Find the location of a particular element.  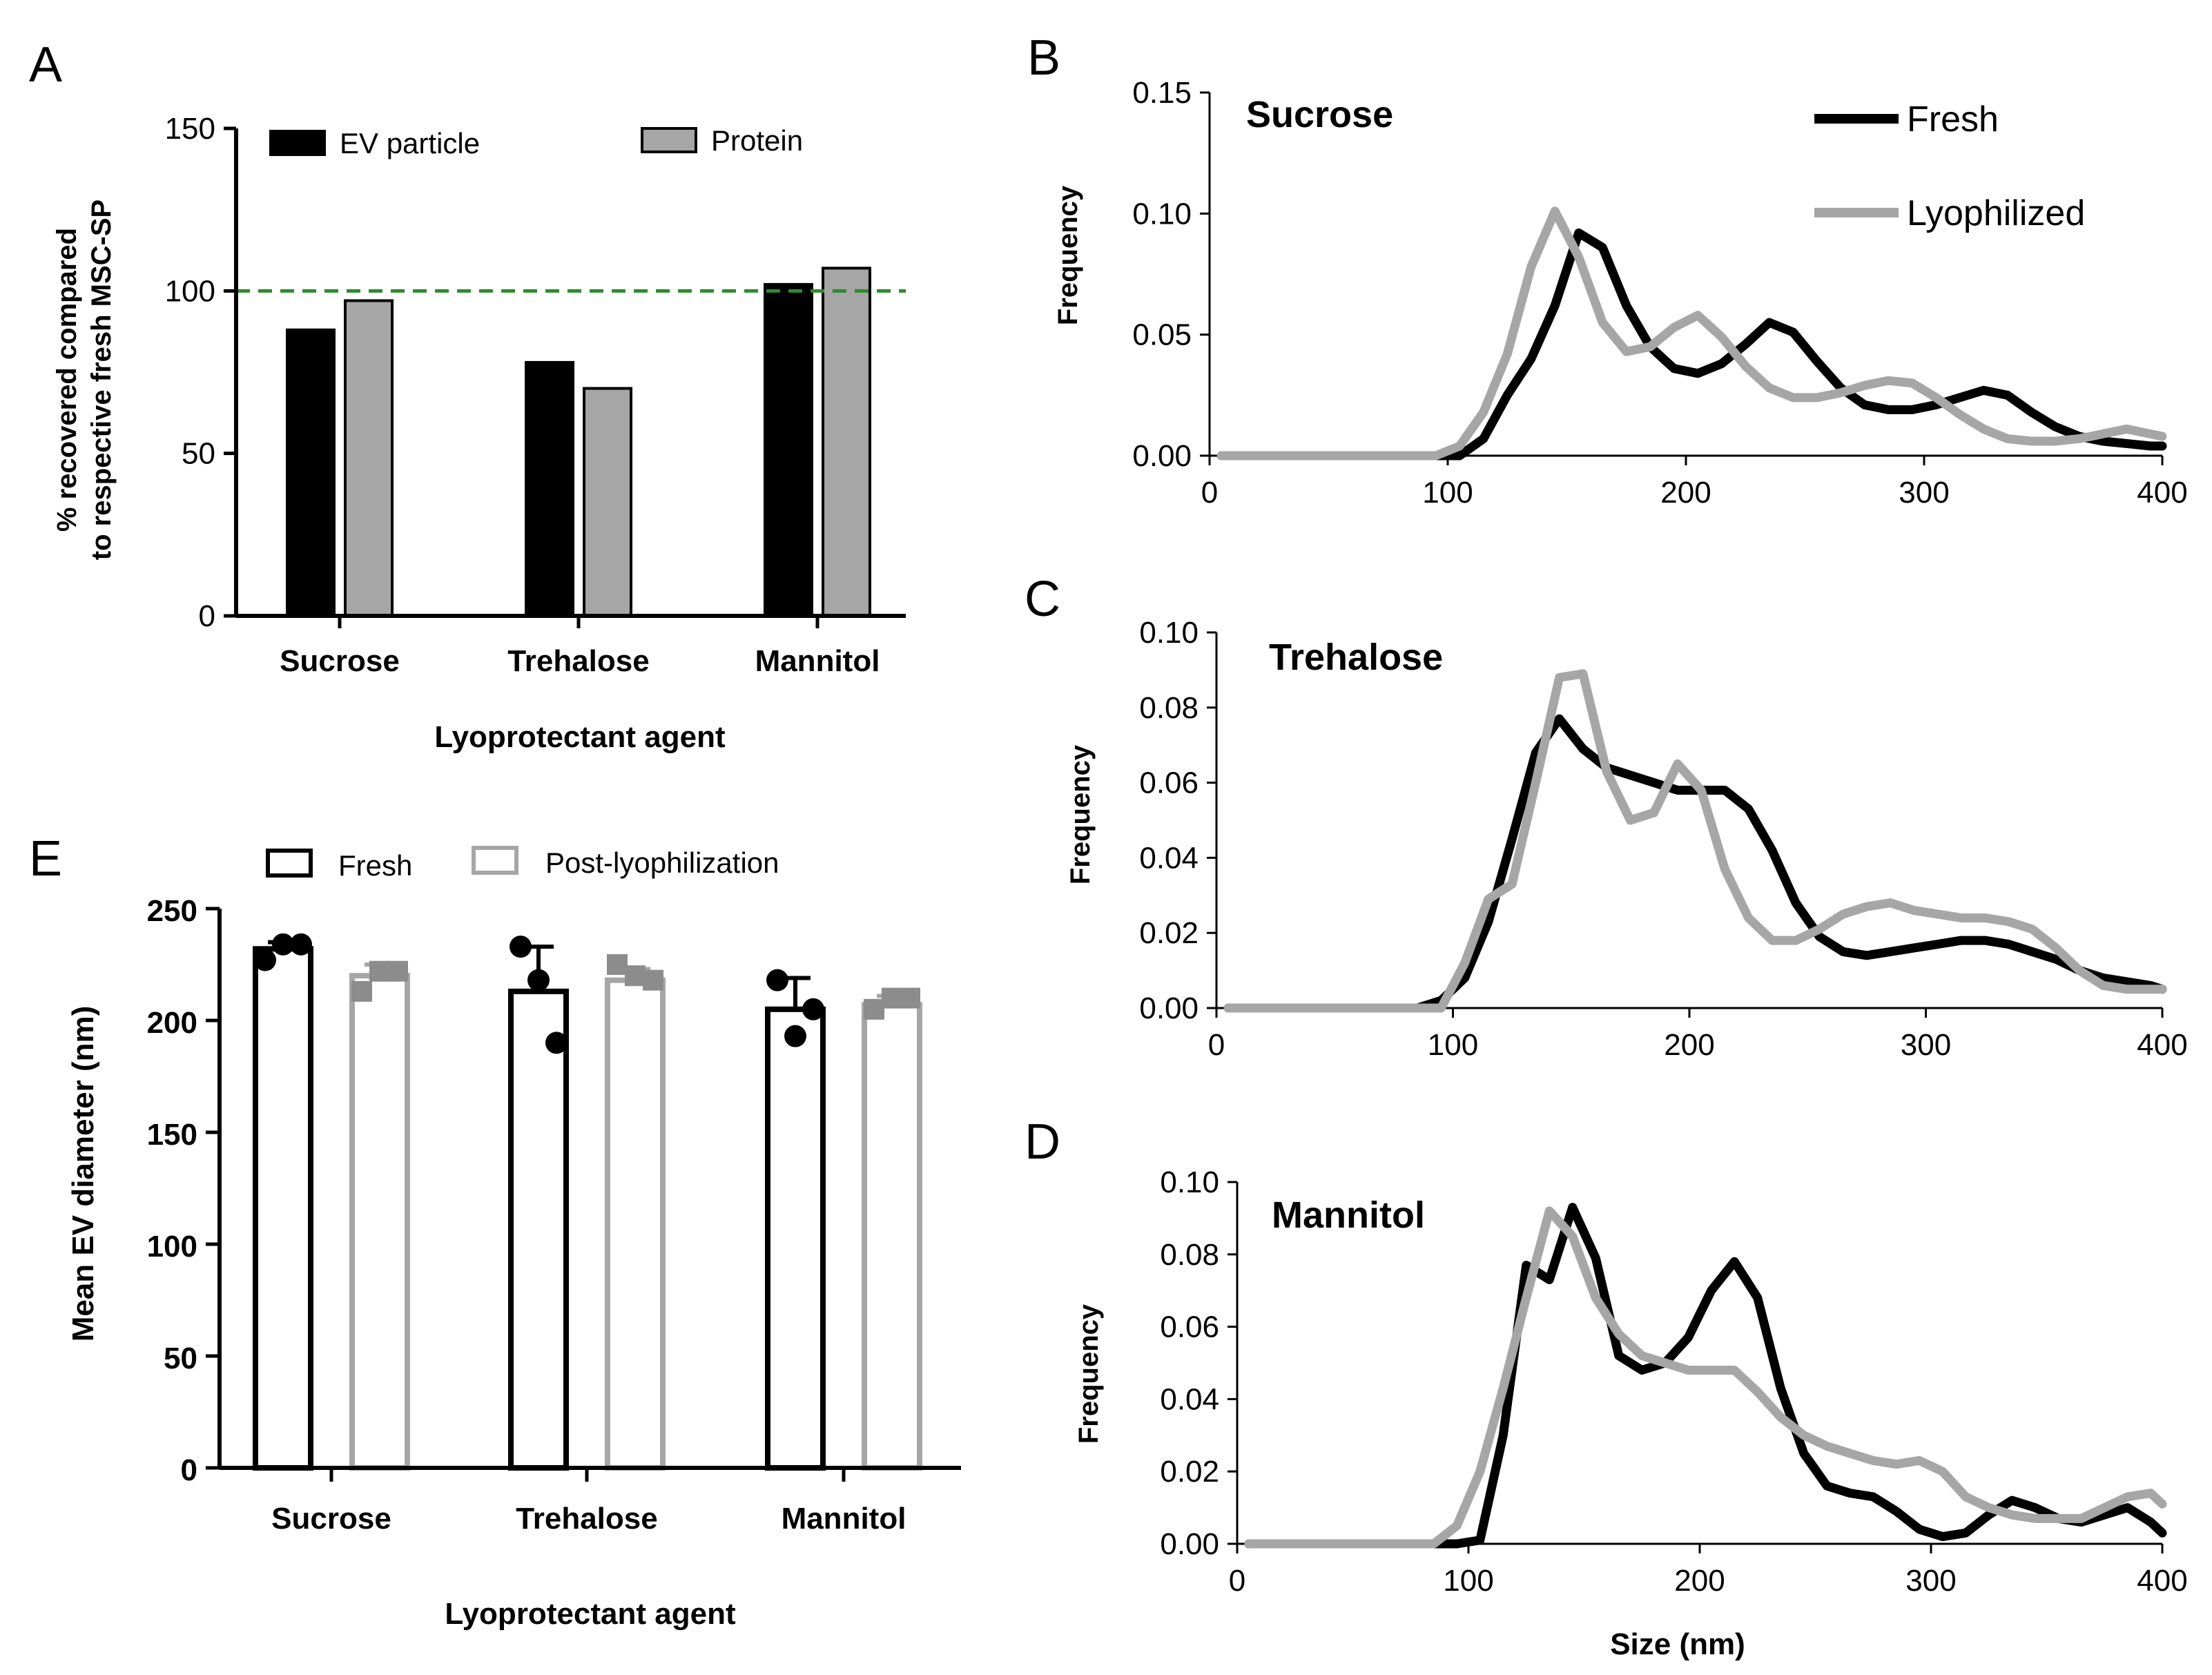

plot-area-c: 0 100 200 300 400 0.00 0.02 0.04 0.06 0.08 0.10 is located at coordinates (1663, 839).